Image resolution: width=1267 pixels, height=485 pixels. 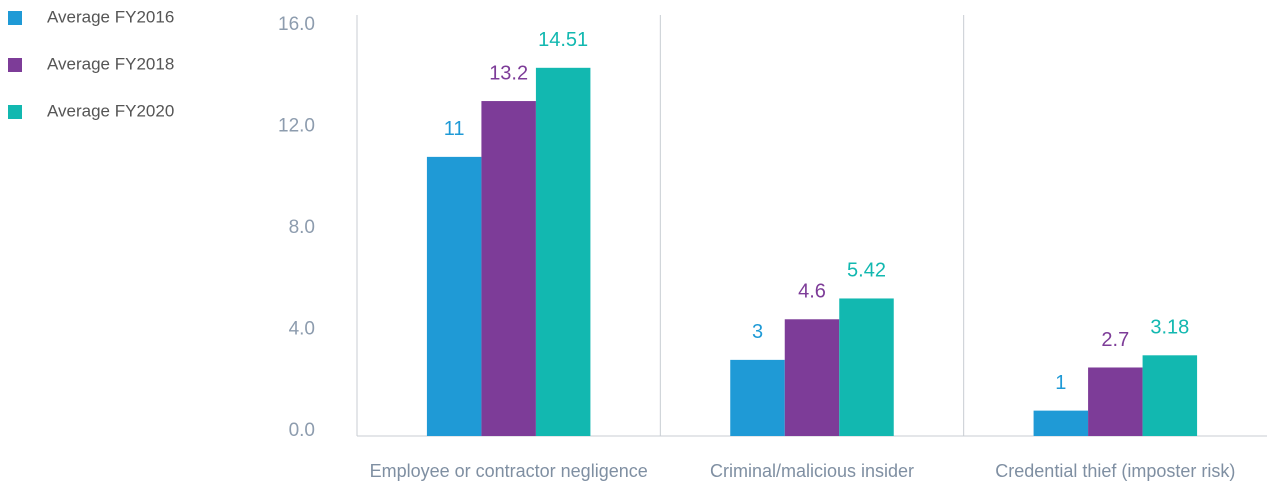 I want to click on value-label: 3, so click(x=757, y=332).